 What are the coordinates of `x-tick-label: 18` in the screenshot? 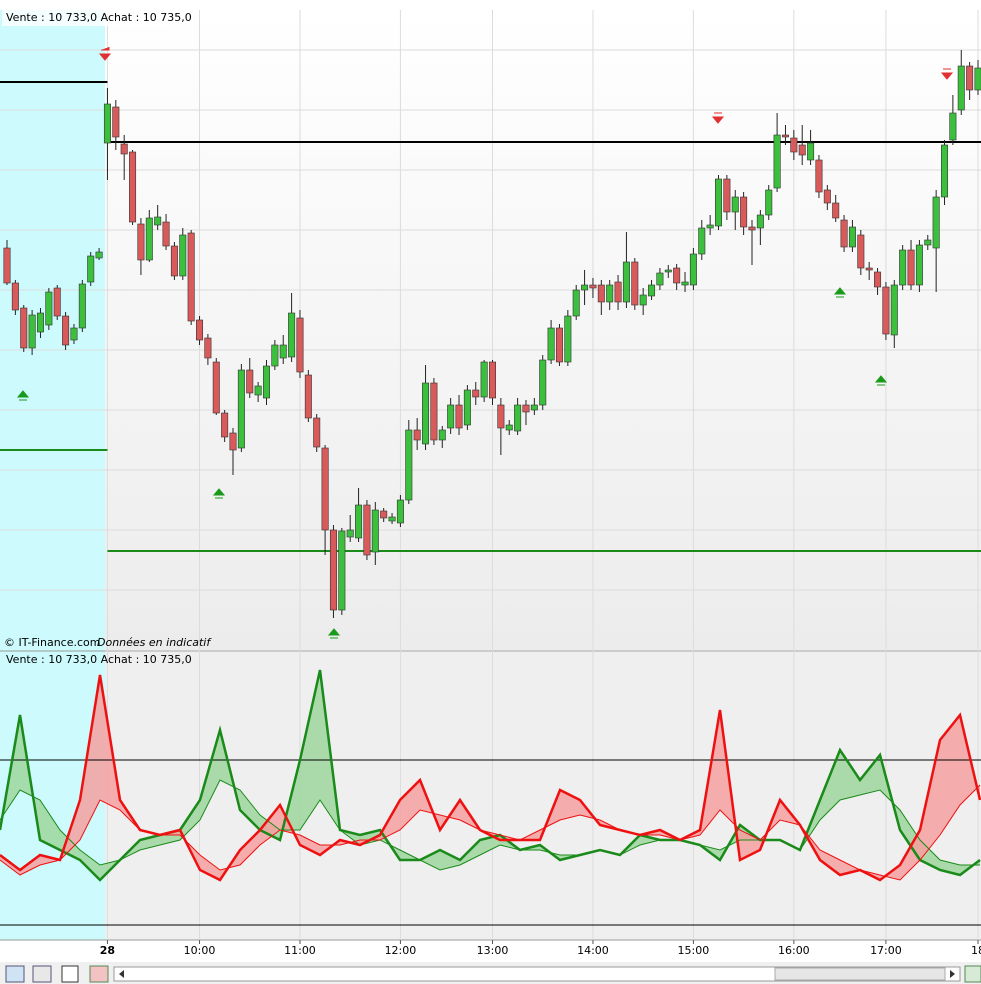 It's located at (976, 950).